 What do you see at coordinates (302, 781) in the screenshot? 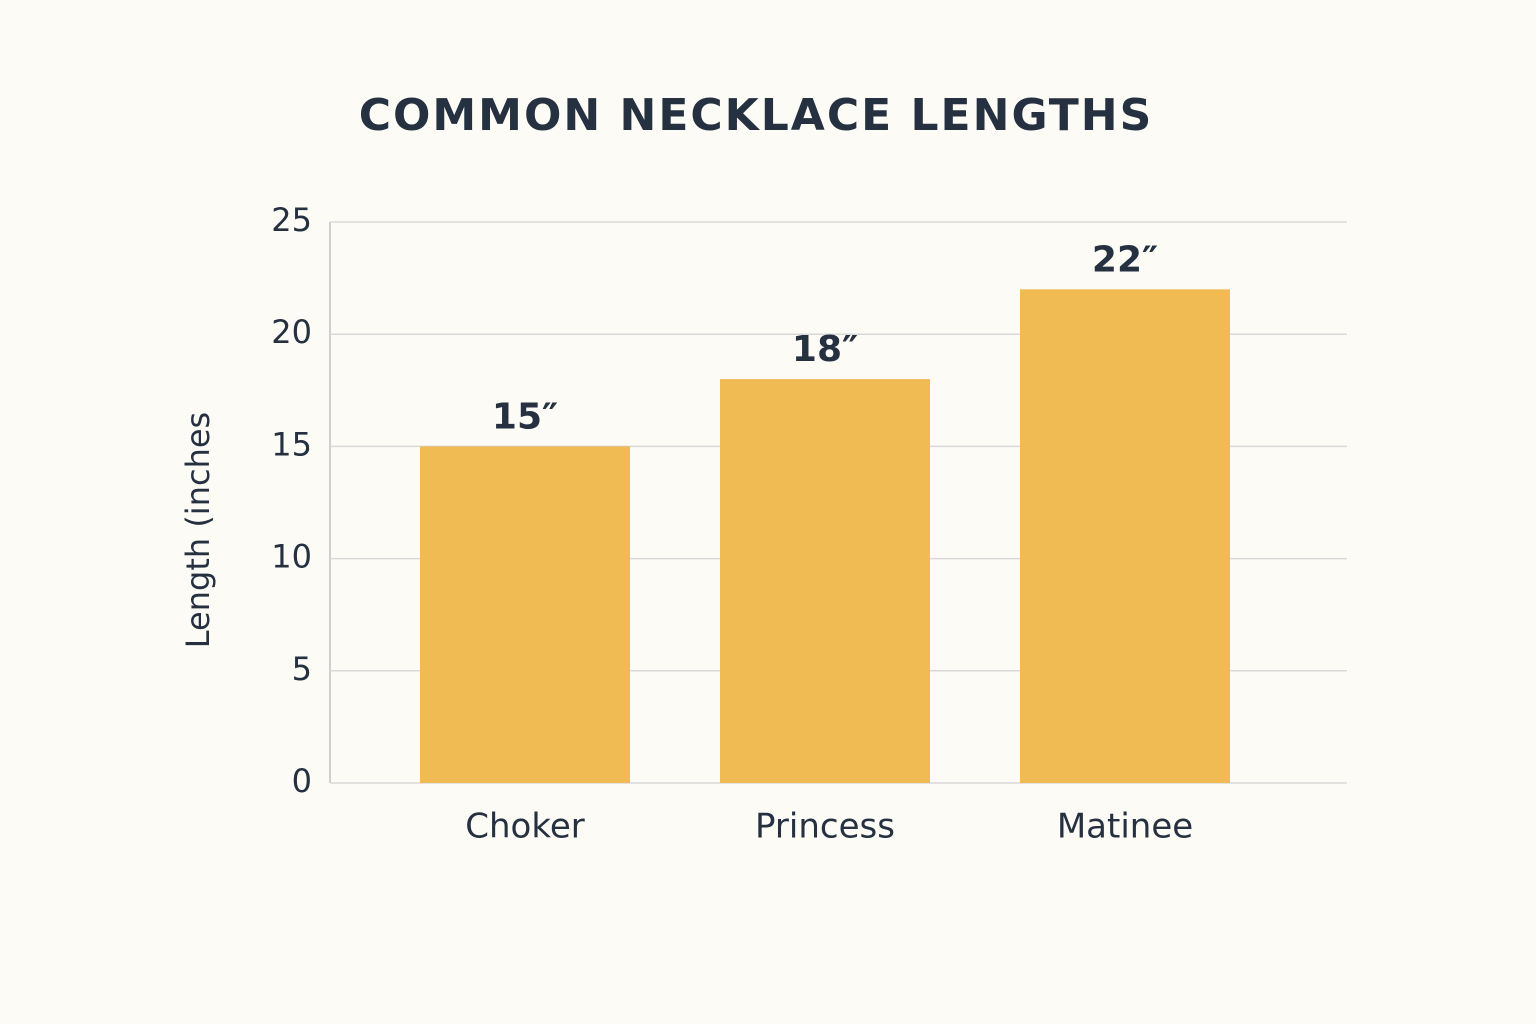
I see `y-tick-label: 0` at bounding box center [302, 781].